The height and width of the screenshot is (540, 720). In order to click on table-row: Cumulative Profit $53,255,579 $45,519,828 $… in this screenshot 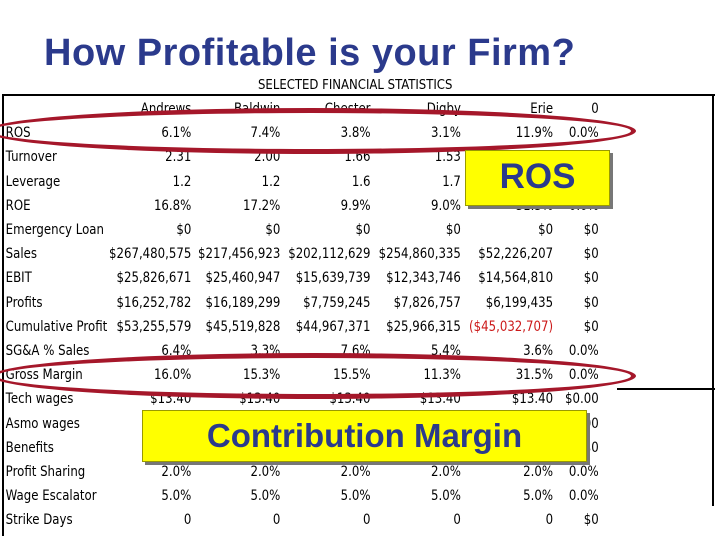, I will do `click(304, 327)`.